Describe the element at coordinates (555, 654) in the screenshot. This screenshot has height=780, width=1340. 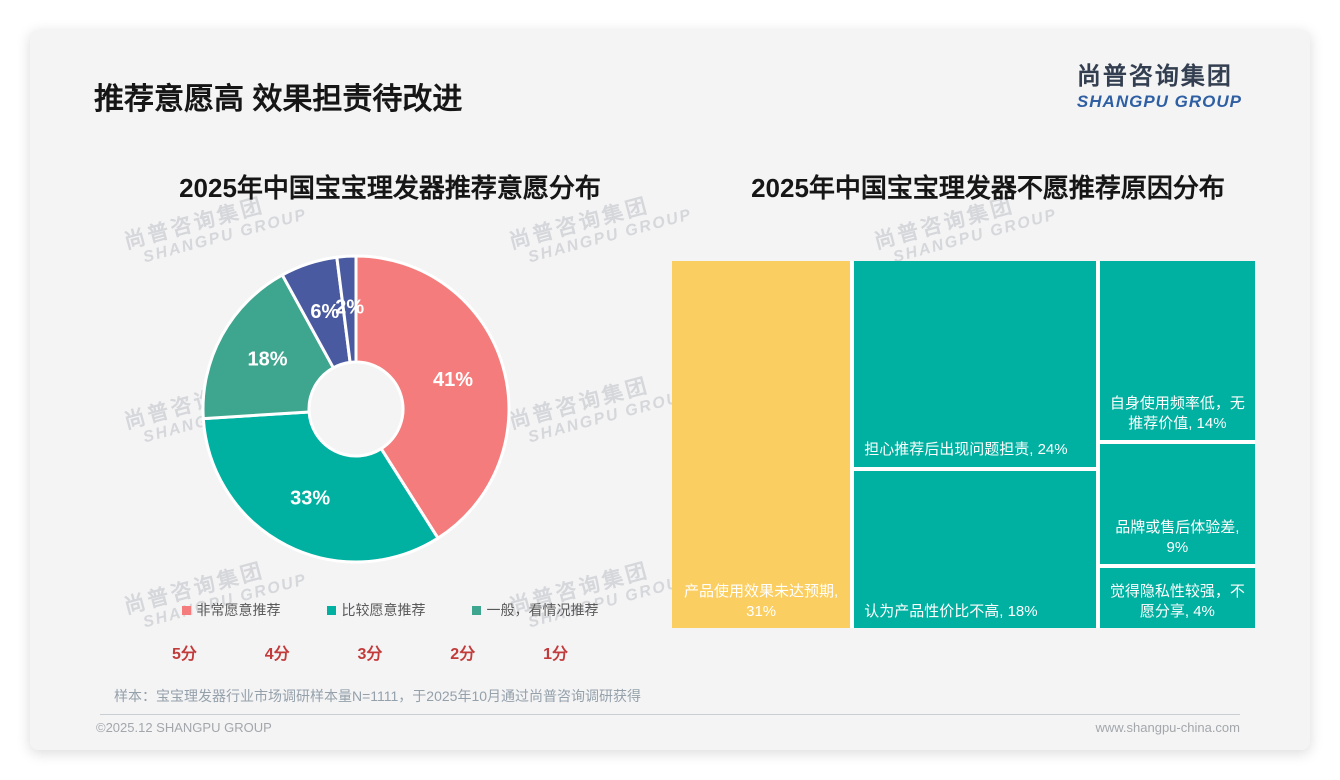
I see `score-label: 1分` at that location.